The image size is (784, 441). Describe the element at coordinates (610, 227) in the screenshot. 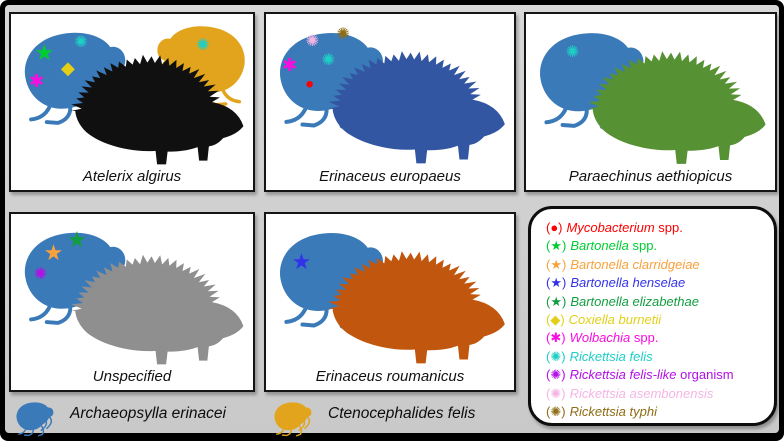

I see `legend-species-name: Mycobacterium` at that location.